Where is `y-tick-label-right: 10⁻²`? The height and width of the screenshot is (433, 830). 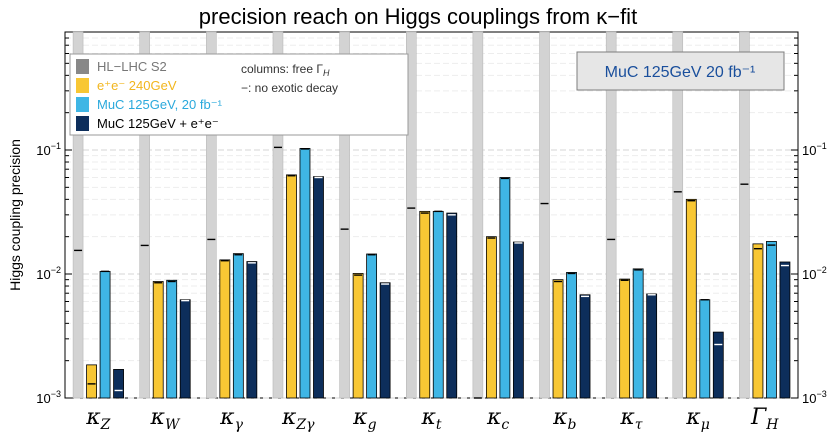 y-tick-label-right: 10⁻² is located at coordinates (814, 273).